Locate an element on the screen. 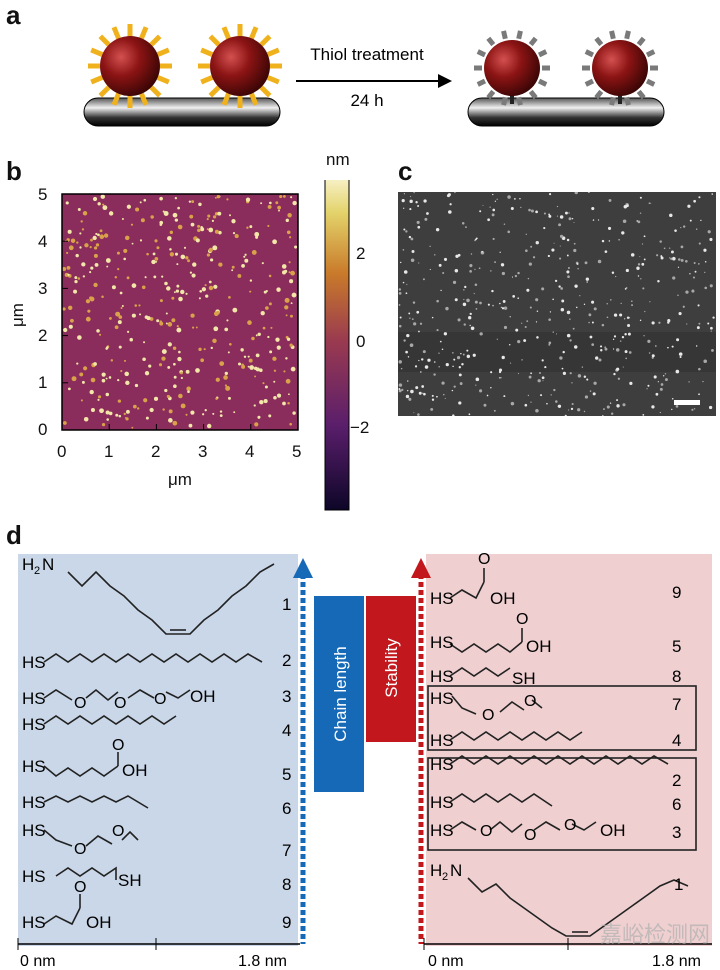 This screenshot has height=970, width=720. afm-y-tick: 1 is located at coordinates (43, 382).